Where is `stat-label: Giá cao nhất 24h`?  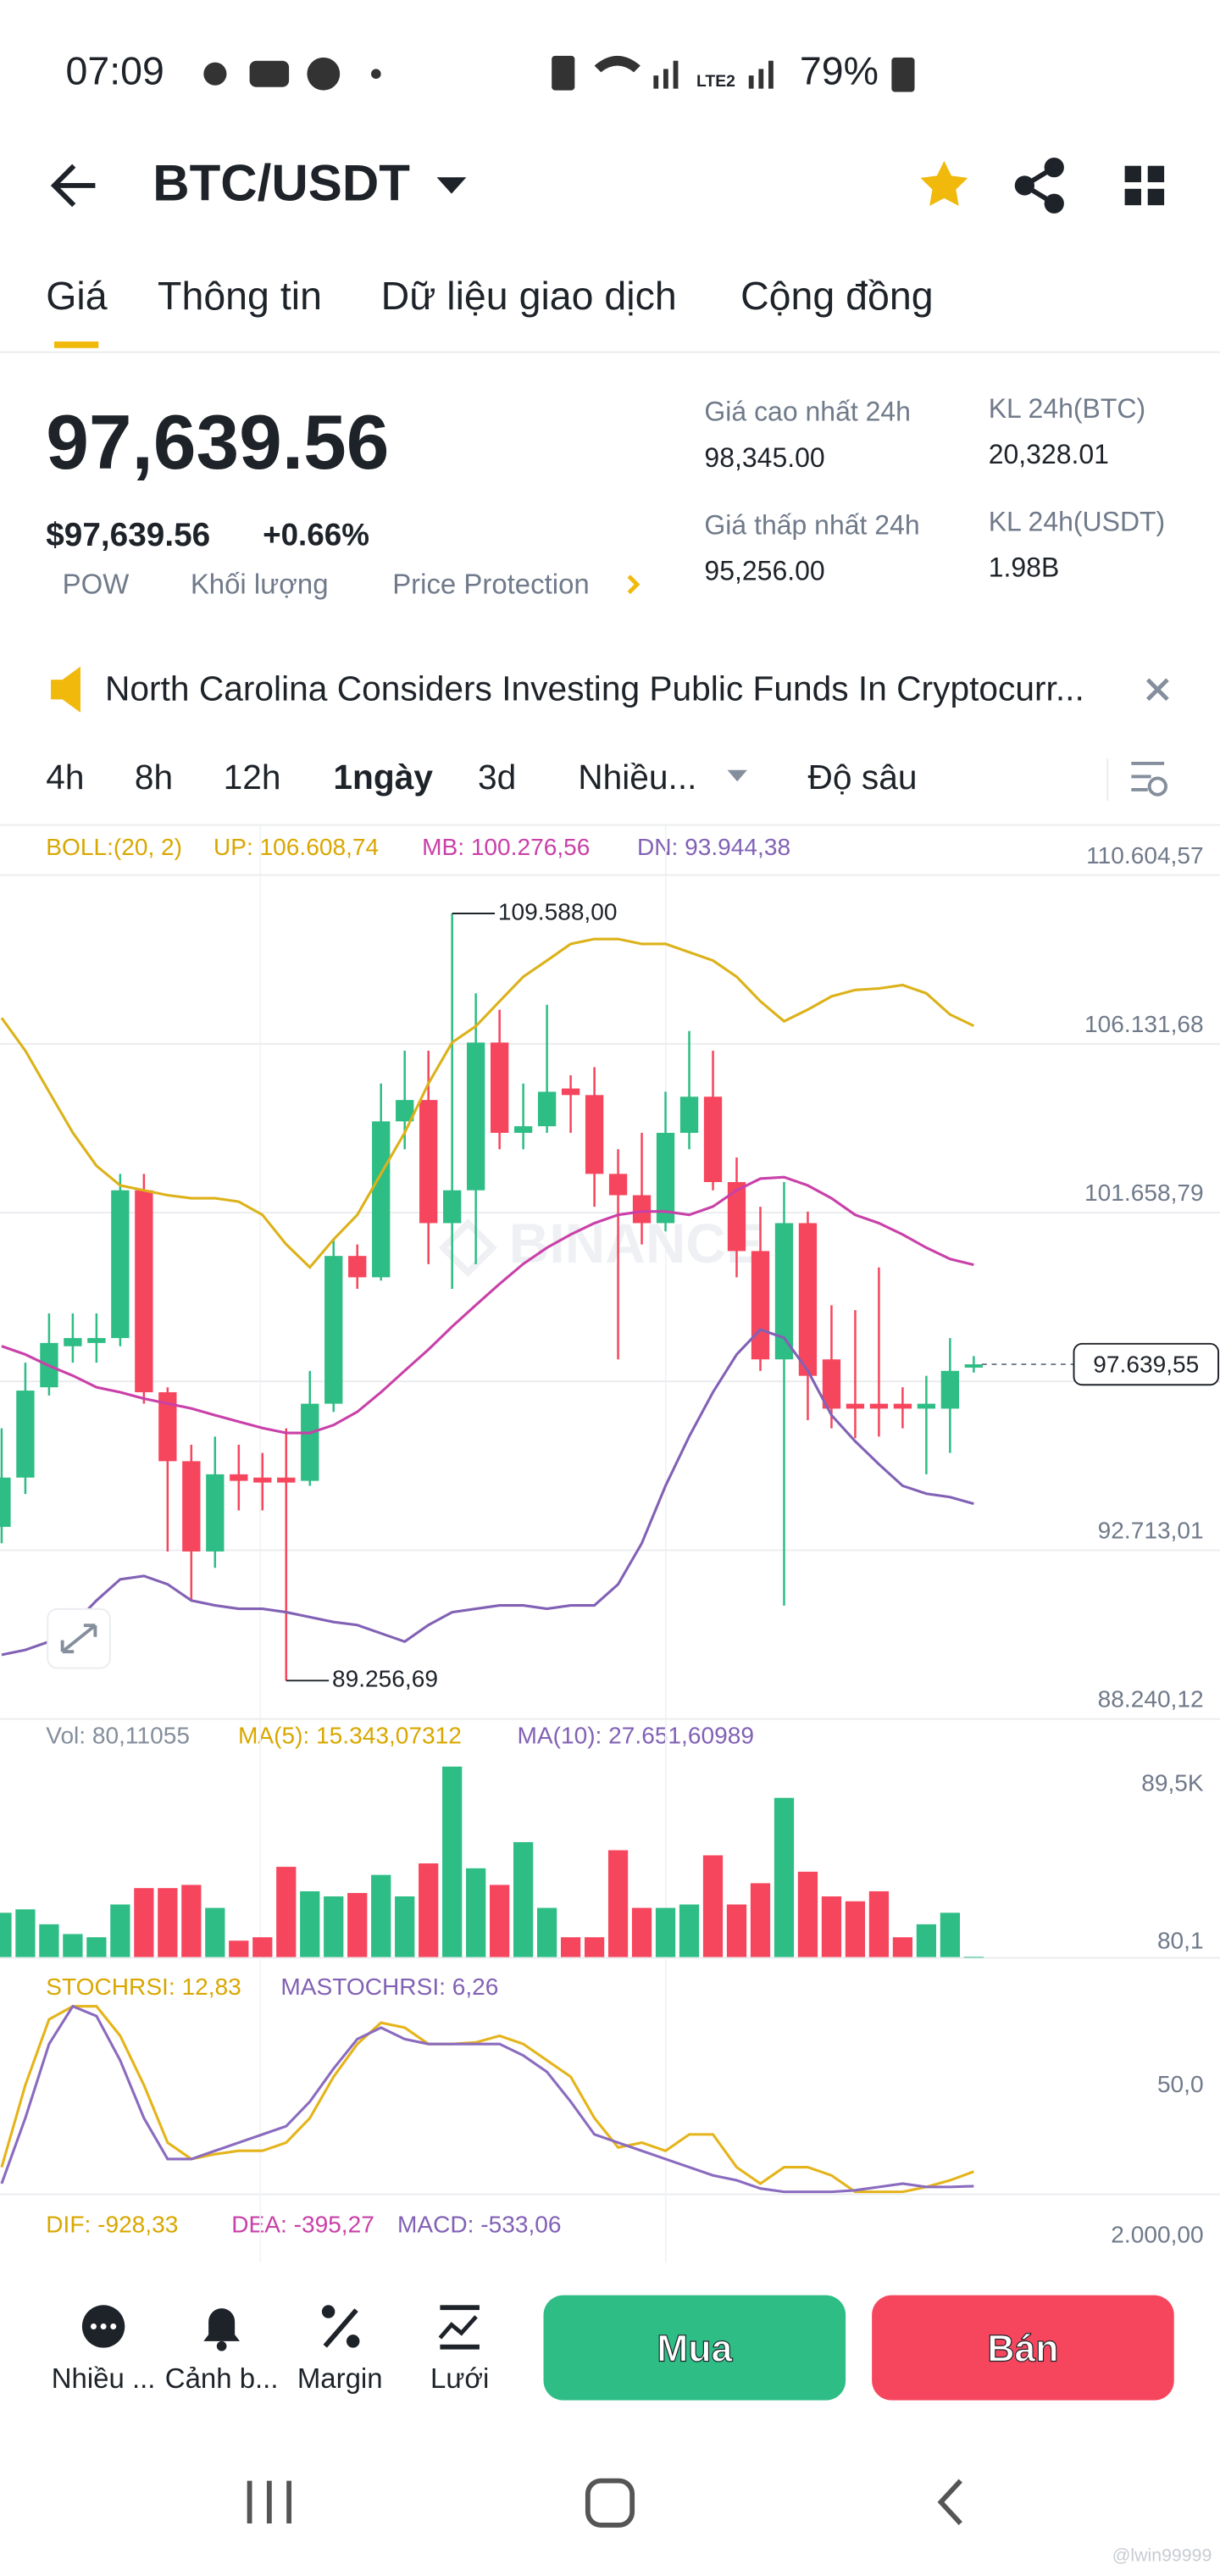
stat-label: Giá cao nhất 24h is located at coordinates (807, 412).